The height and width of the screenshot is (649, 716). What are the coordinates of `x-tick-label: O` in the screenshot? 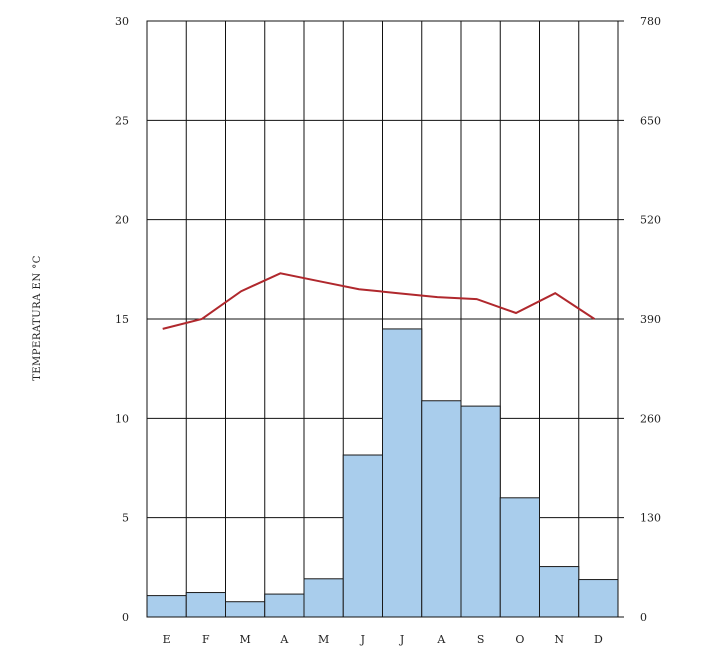 It's located at (519, 639).